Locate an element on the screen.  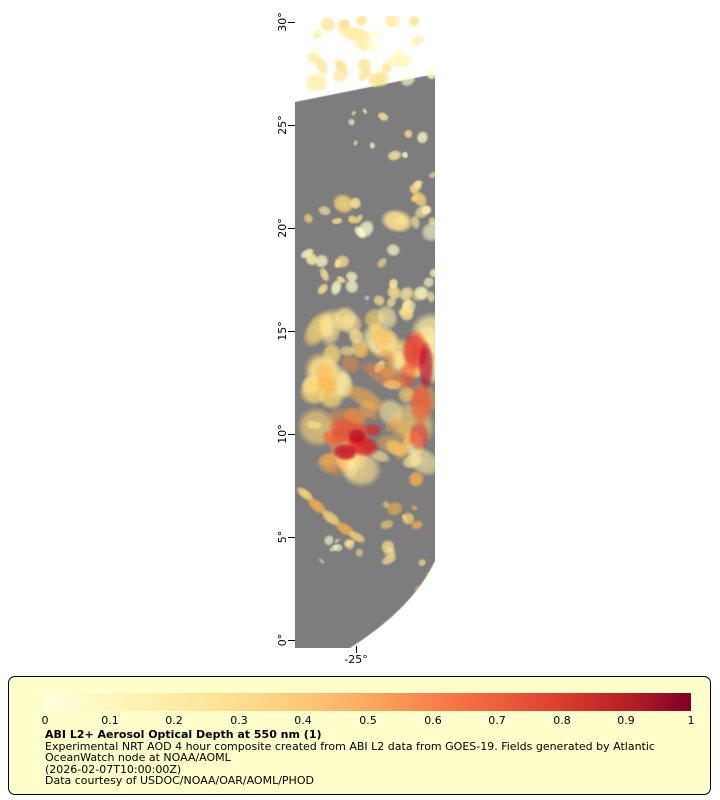
colorbar-tick-1: 1 is located at coordinates (691, 720).